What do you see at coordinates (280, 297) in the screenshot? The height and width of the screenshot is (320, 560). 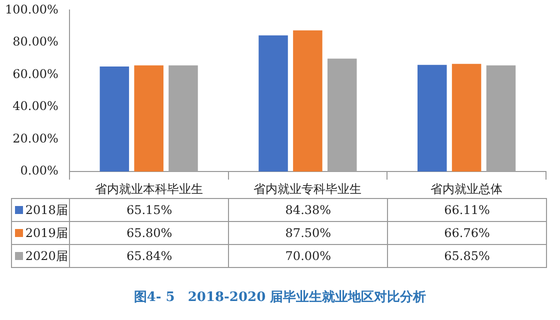 I see `text: 图4- 5 2018-2020 届毕业生就业地区对比分析` at bounding box center [280, 297].